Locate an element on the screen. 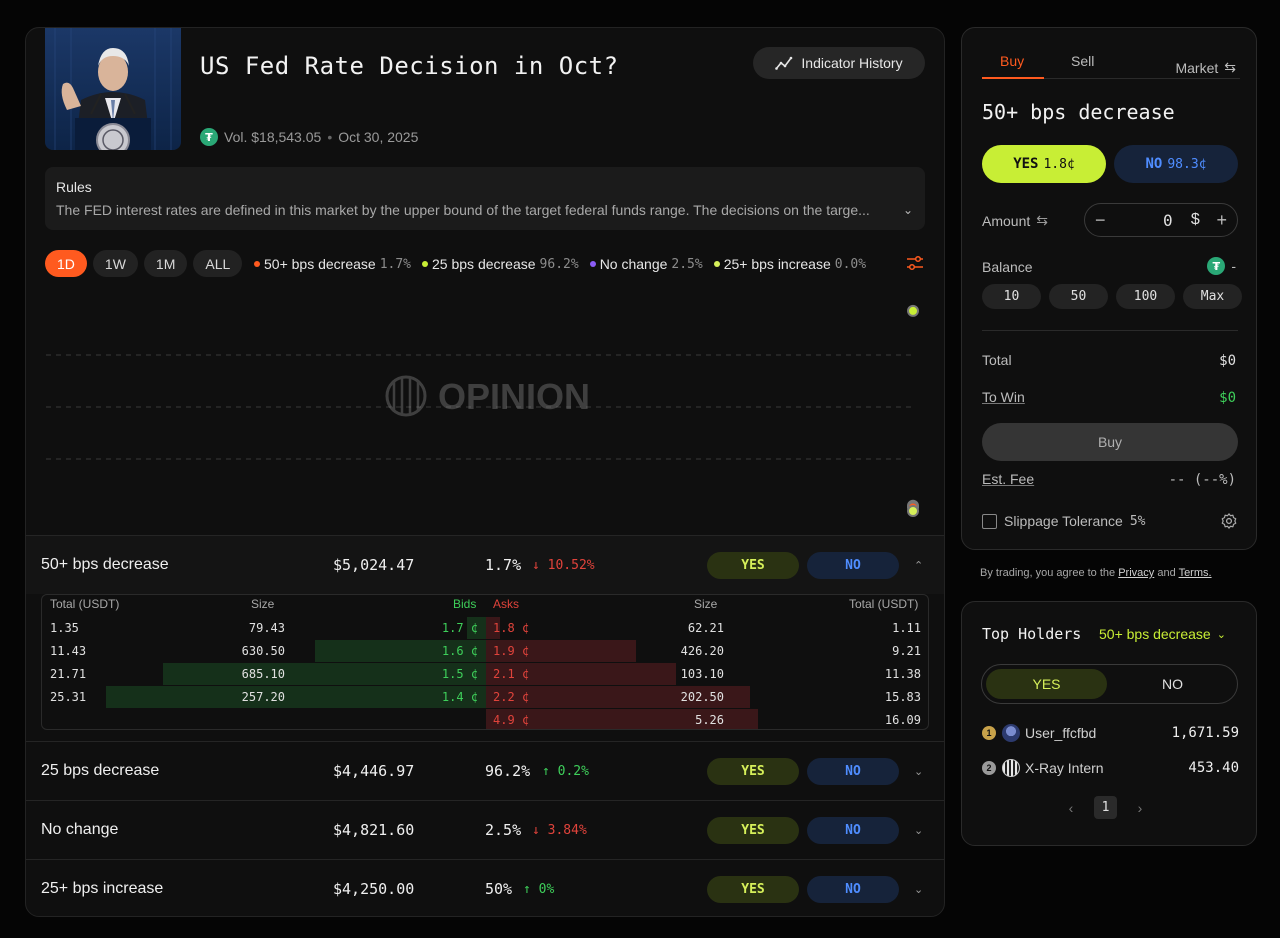 The height and width of the screenshot is (938, 1280). market-image is located at coordinates (113, 89).